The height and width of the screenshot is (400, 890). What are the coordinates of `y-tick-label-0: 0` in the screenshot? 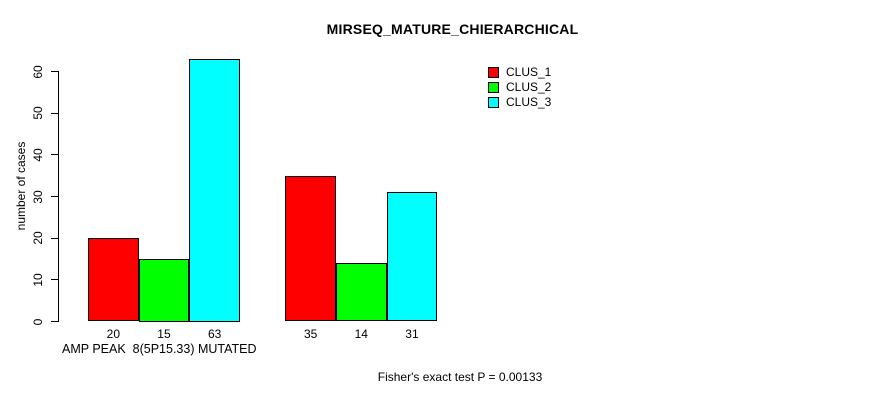 It's located at (38, 321).